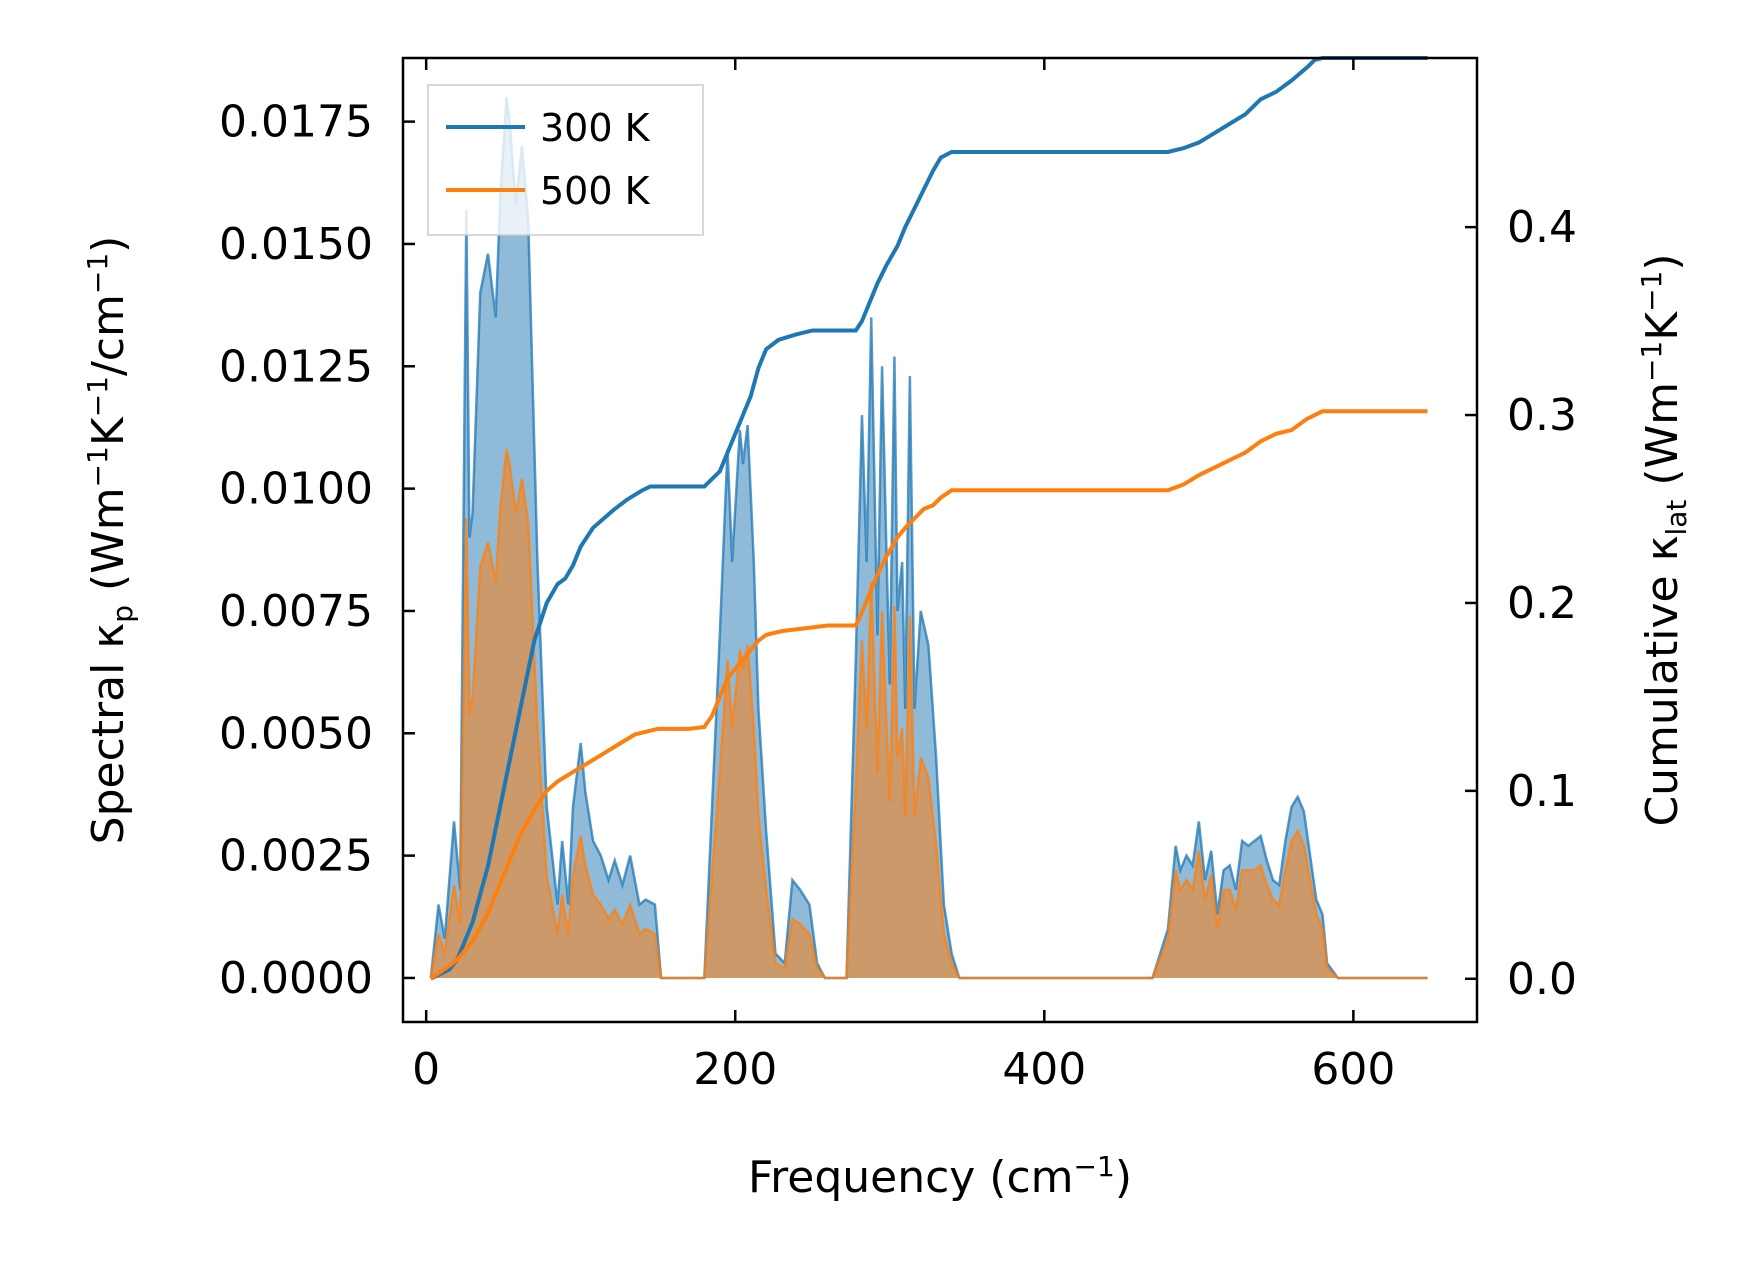 This screenshot has height=1264, width=1753. What do you see at coordinates (426, 1069) in the screenshot?
I see `x-tick-label: 0` at bounding box center [426, 1069].